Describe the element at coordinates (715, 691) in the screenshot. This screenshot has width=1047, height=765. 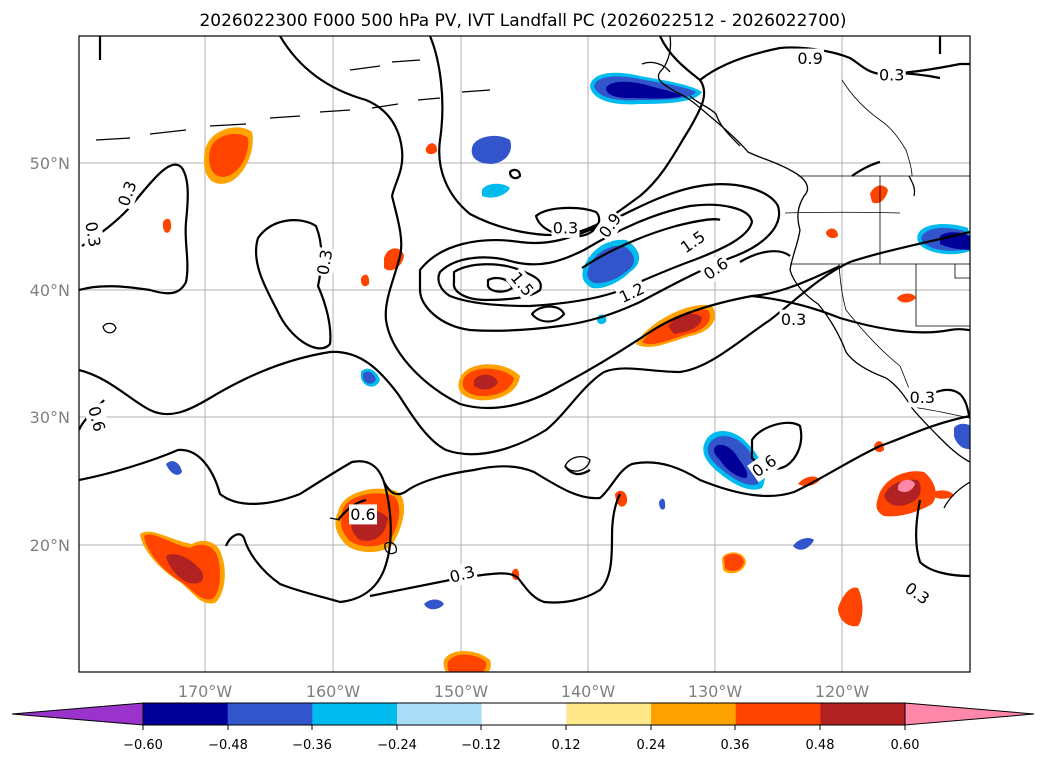
I see `lon-label-130w: 130°W` at that location.